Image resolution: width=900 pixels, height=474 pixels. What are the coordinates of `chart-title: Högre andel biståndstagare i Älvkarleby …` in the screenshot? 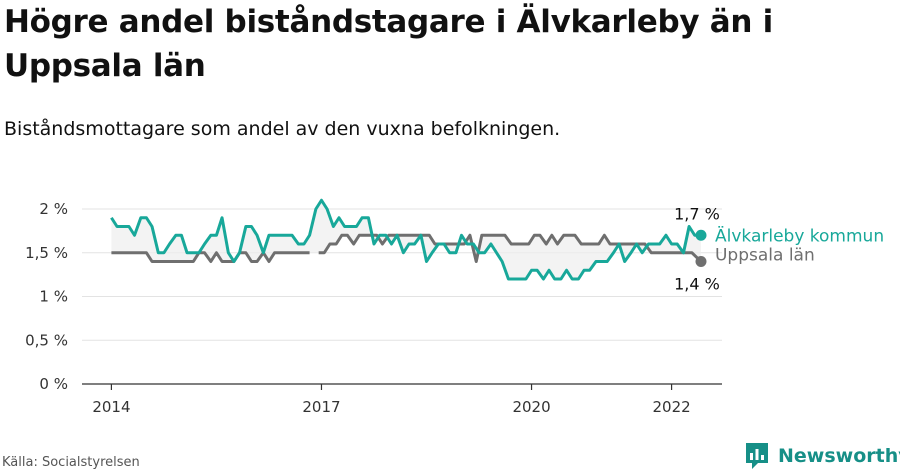 It's located at (388, 44).